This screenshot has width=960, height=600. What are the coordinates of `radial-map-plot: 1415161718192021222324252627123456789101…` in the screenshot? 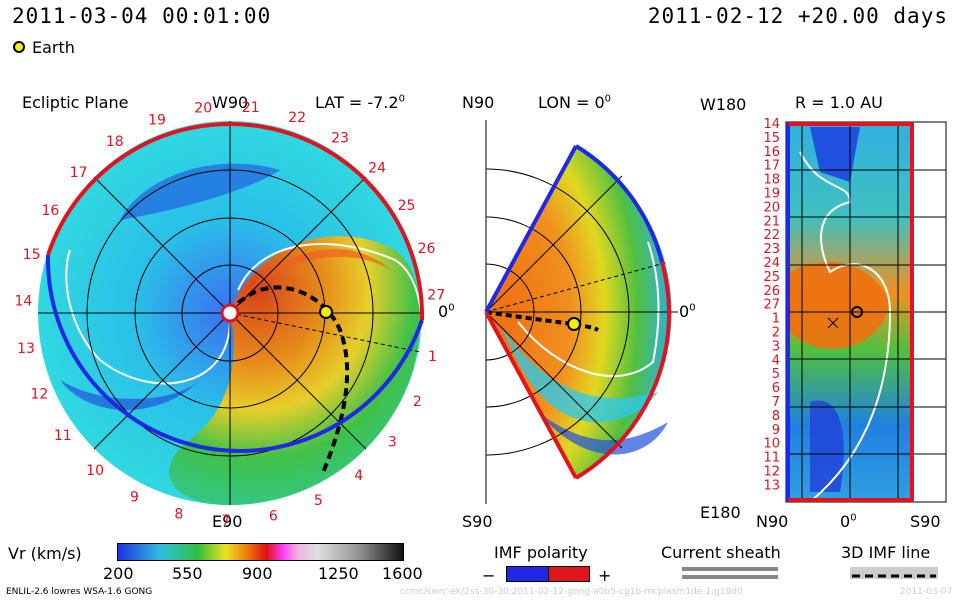 It's located at (855, 310).